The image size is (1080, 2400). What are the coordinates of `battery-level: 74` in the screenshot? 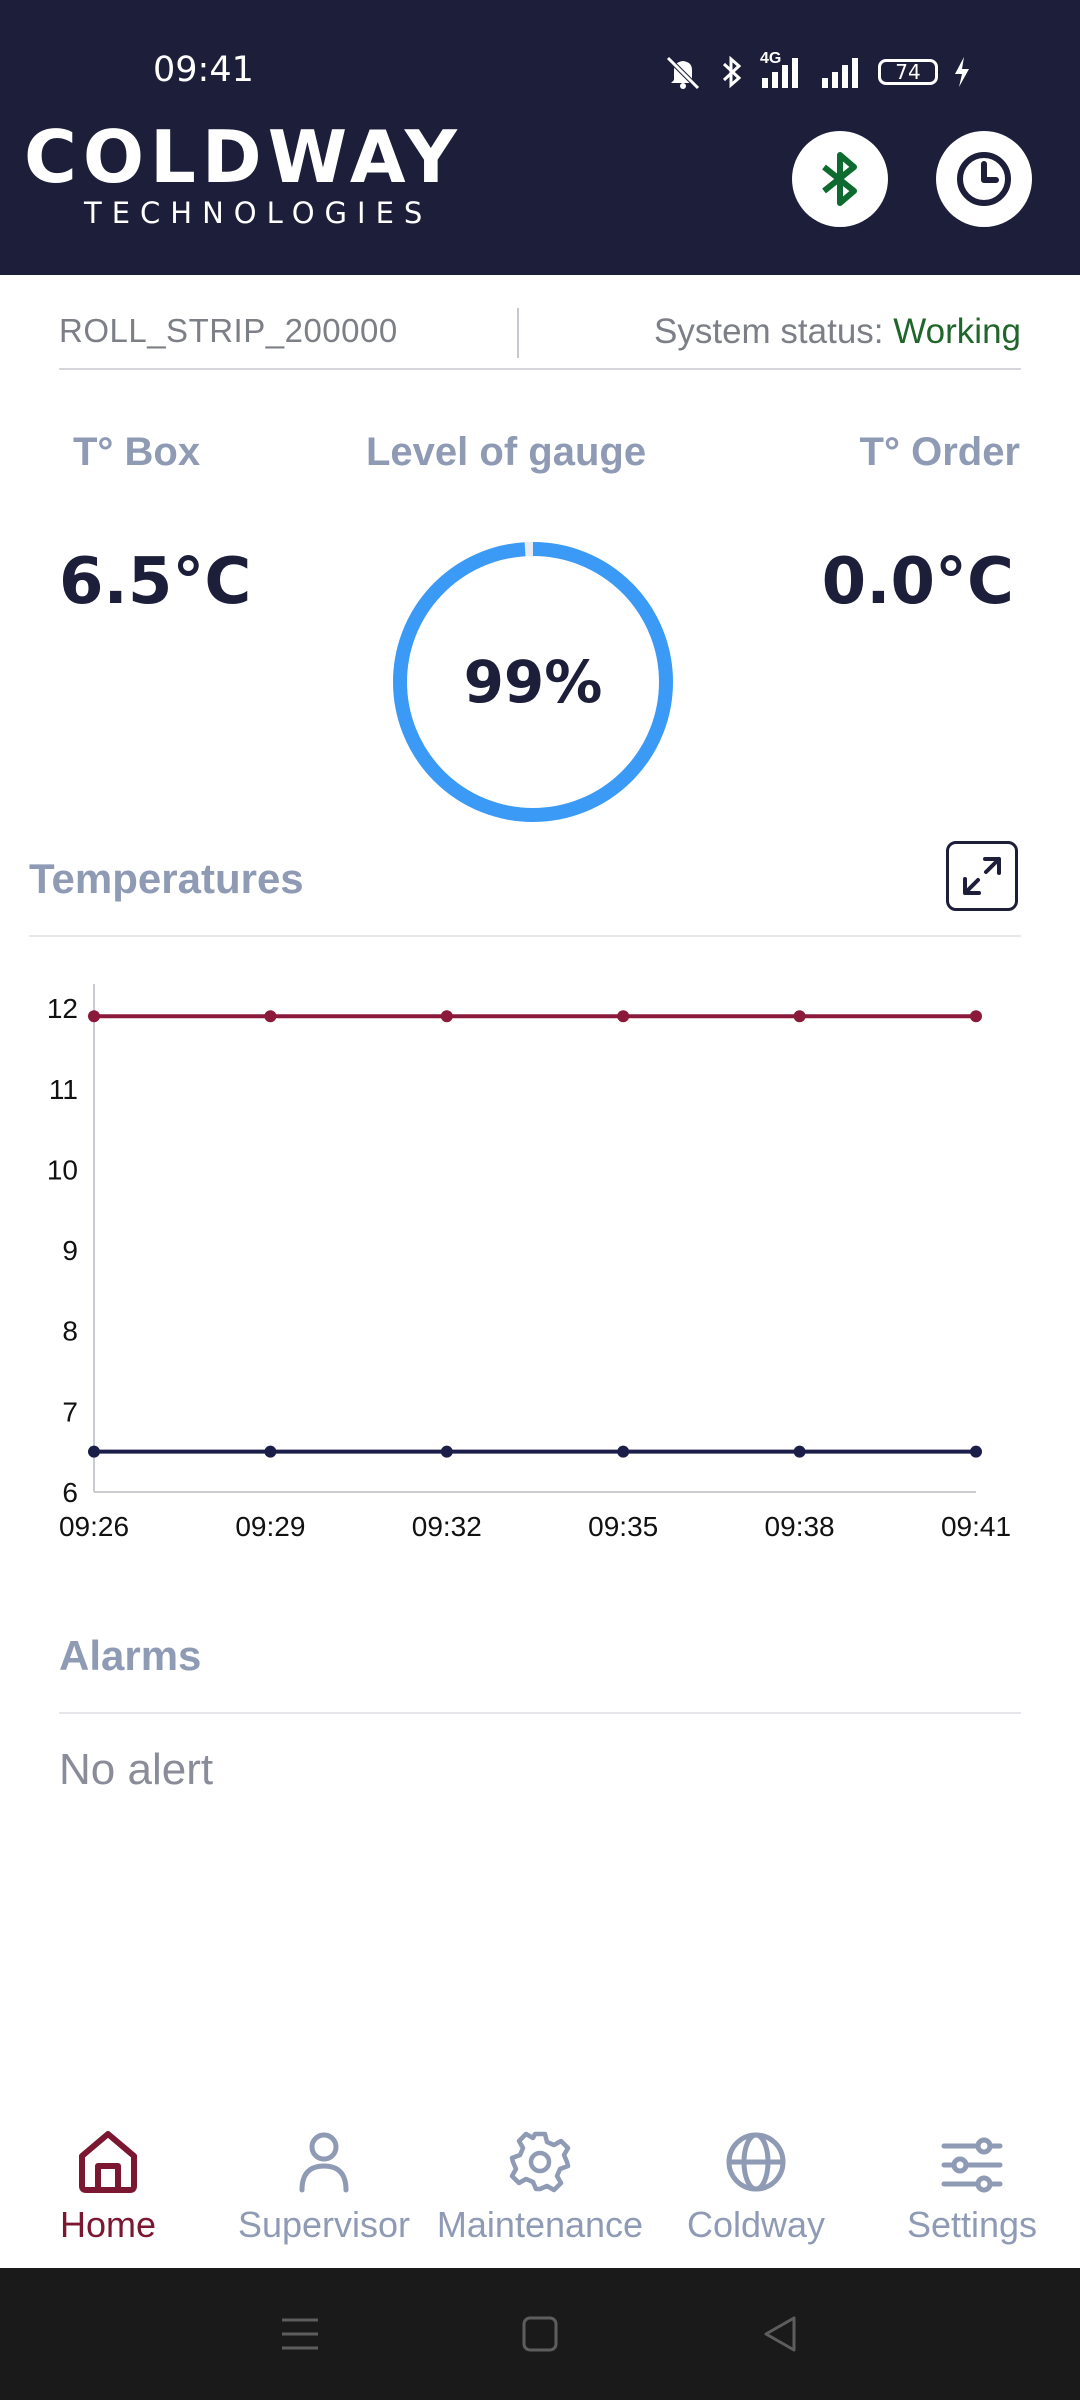 It's located at (908, 72).